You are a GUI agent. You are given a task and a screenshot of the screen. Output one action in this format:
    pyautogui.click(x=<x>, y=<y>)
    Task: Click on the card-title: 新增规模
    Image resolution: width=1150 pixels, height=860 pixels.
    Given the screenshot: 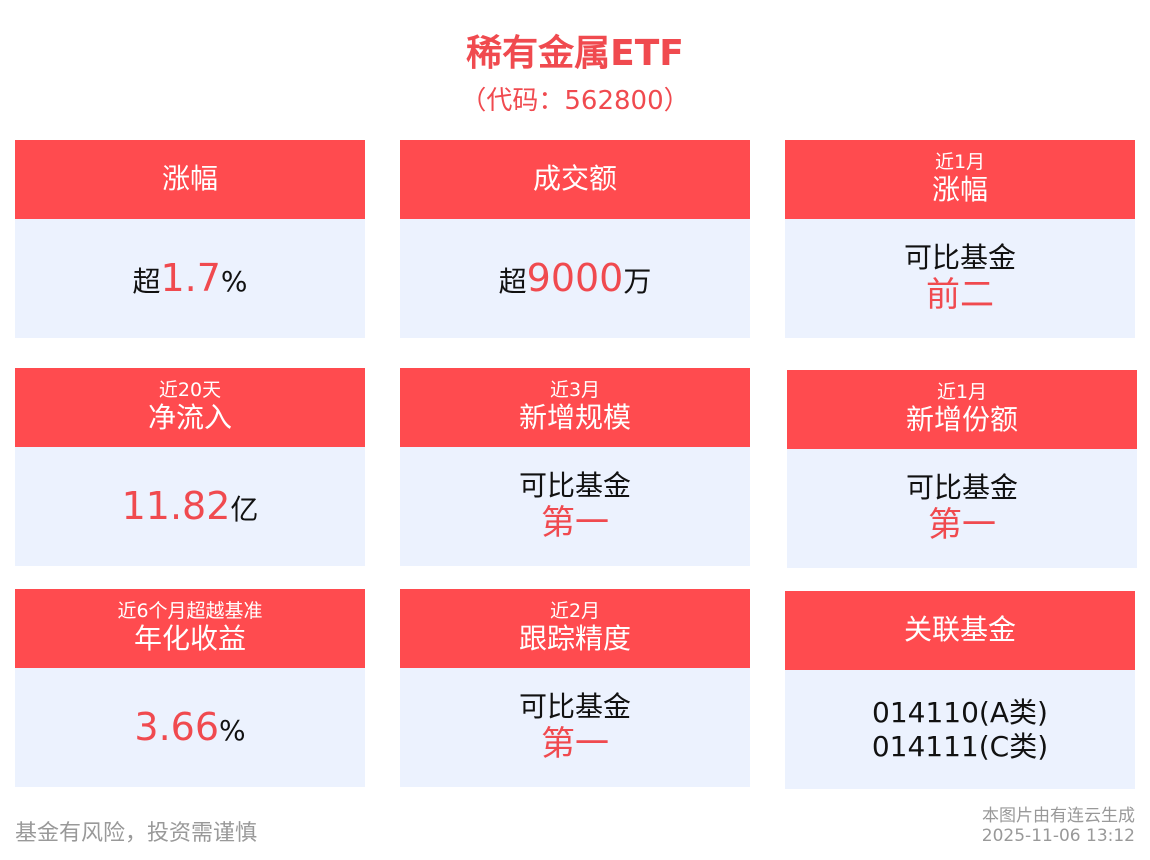 What is the action you would take?
    pyautogui.click(x=574, y=418)
    